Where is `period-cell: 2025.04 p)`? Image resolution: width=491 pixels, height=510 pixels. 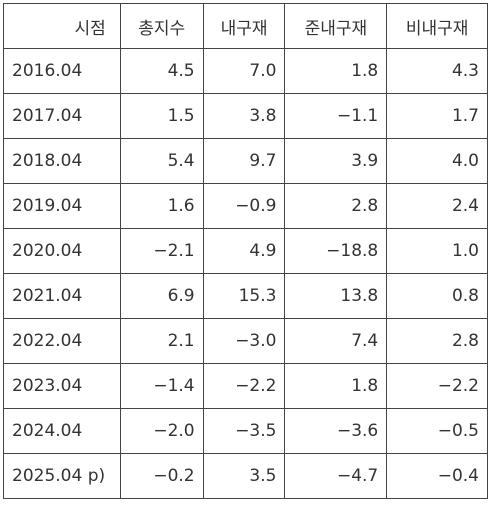 period-cell: 2025.04 p) is located at coordinates (62, 476).